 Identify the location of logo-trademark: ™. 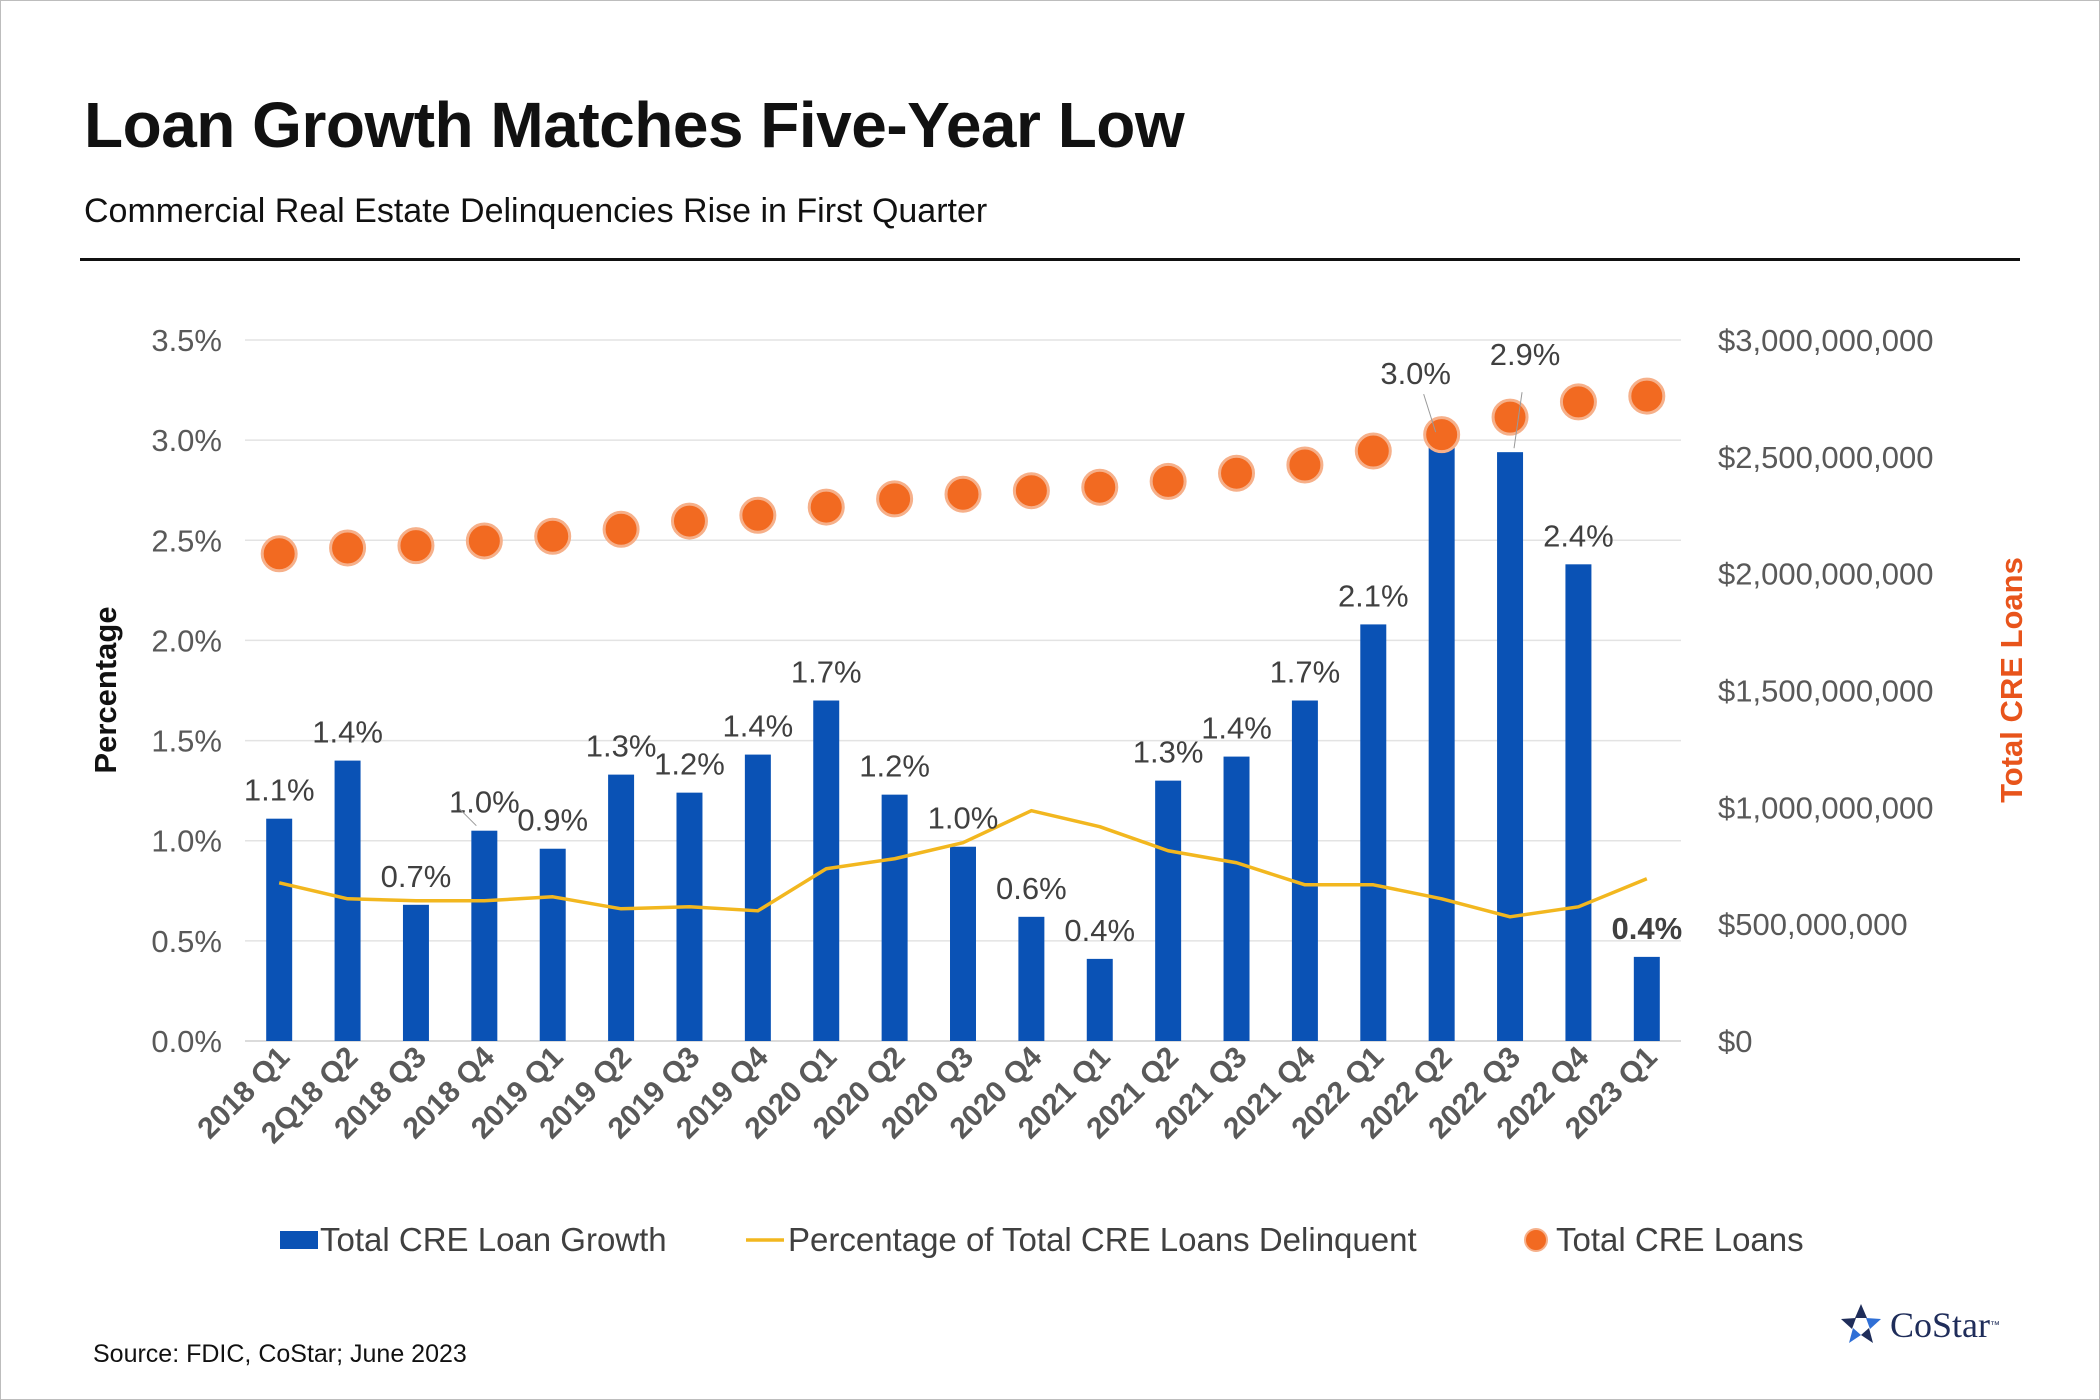
(1995, 1325).